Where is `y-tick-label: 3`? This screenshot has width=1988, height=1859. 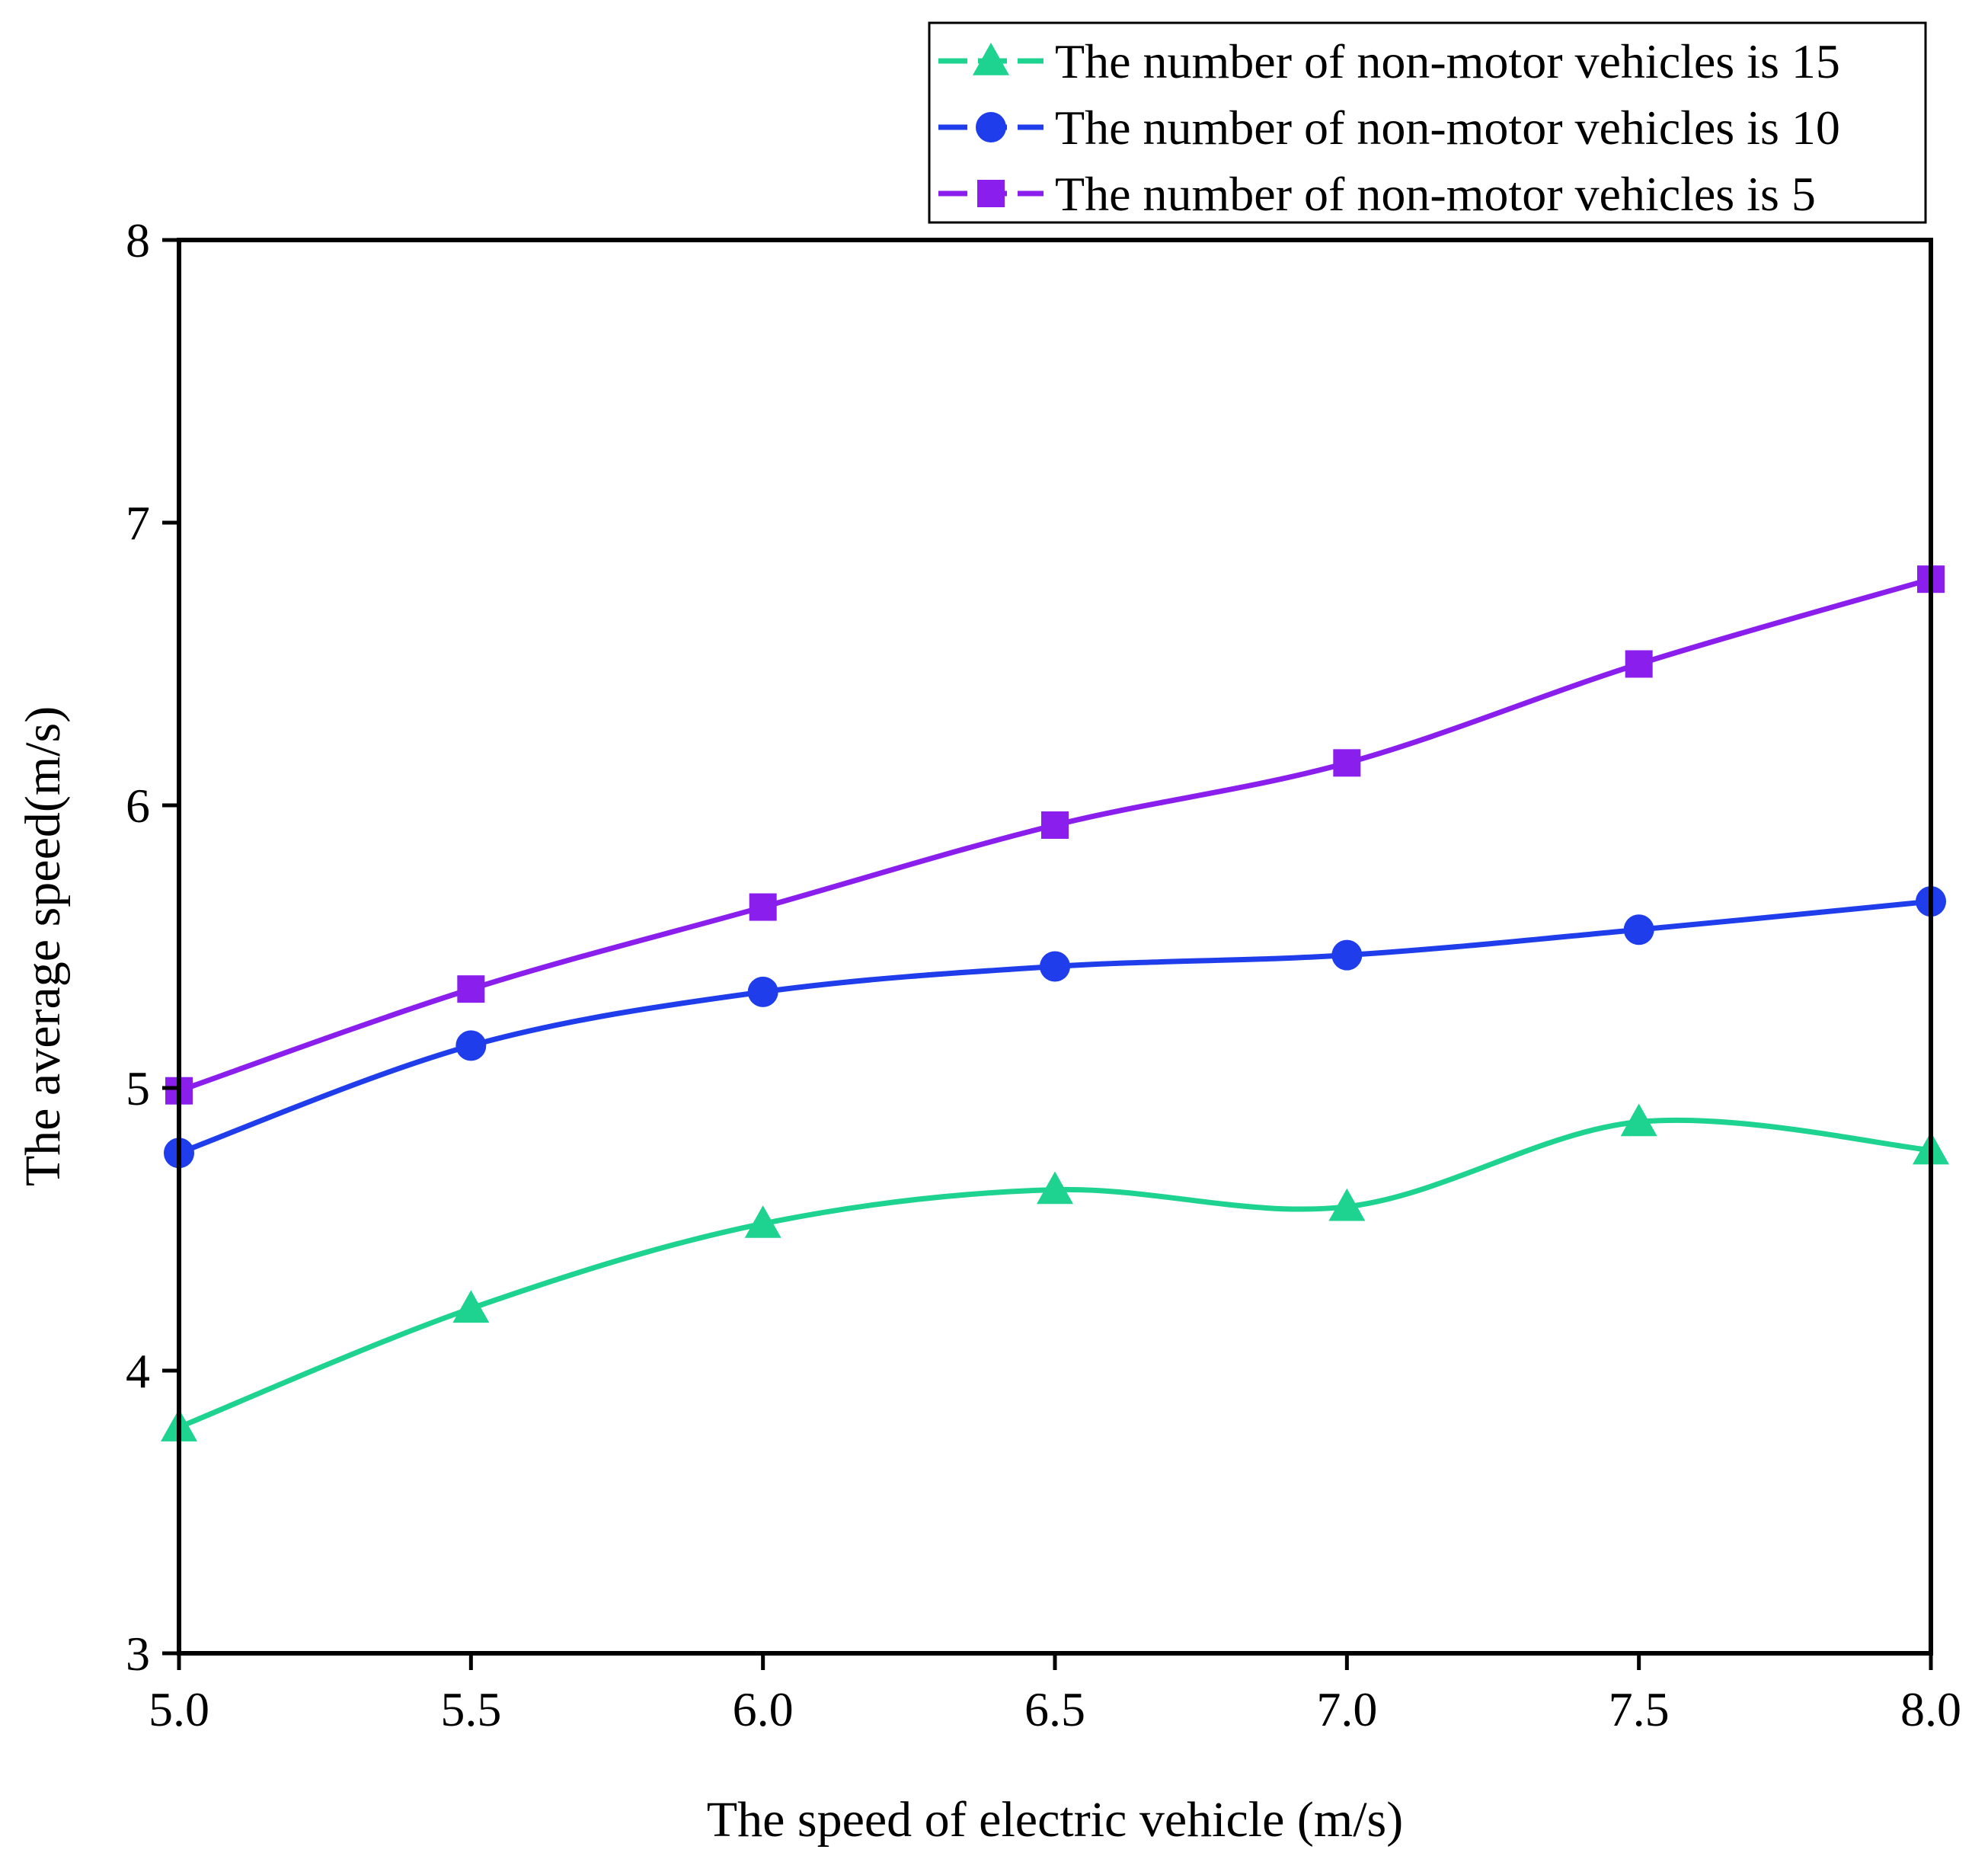 y-tick-label: 3 is located at coordinates (138, 1654).